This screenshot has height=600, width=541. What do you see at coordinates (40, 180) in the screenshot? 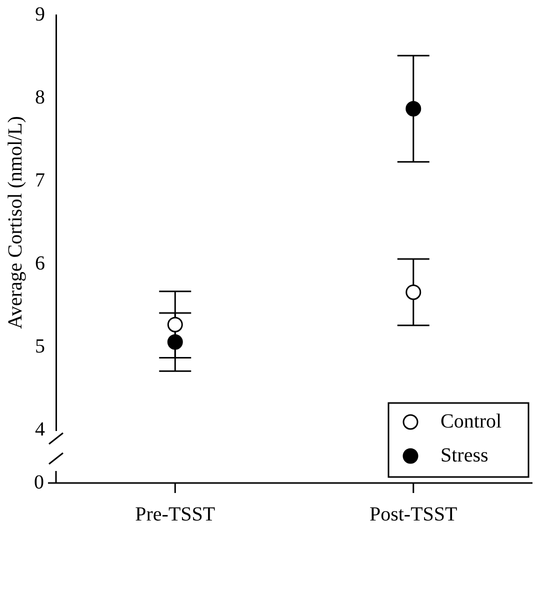
I see `y-tick-label: 7` at bounding box center [40, 180].